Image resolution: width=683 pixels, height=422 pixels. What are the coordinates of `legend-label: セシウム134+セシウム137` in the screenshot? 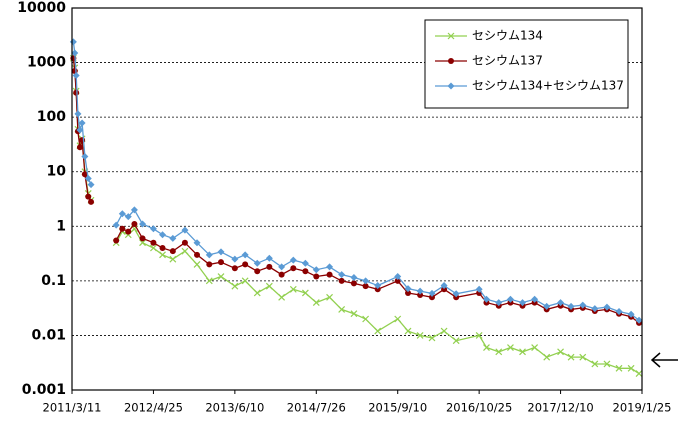 It's located at (548, 86).